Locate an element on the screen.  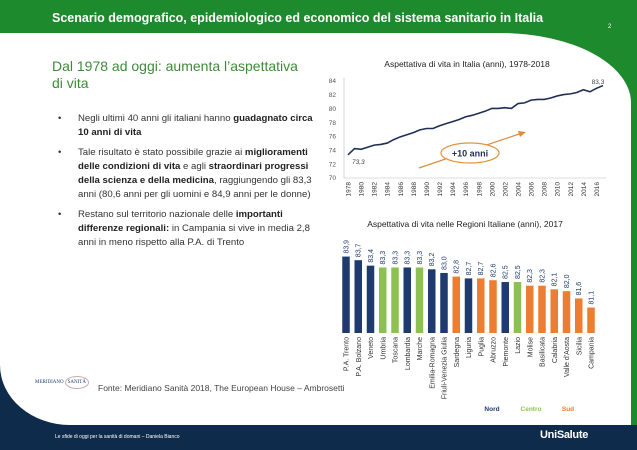
category-label: Calabria is located at coordinates (555, 350).